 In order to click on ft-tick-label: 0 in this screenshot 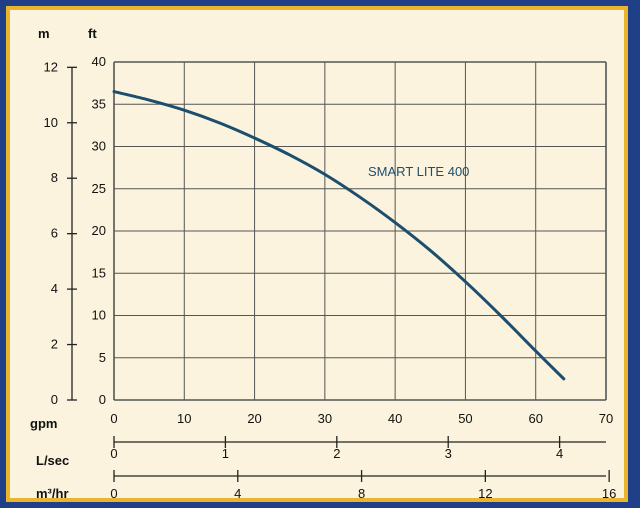, I will do `click(102, 399)`.